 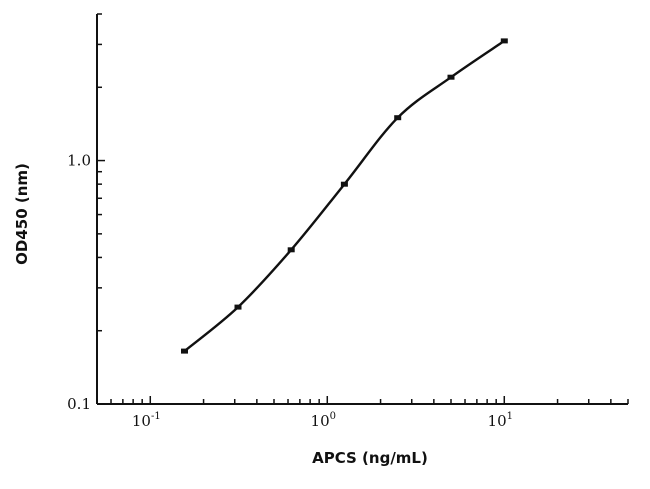 I want to click on x-tick-label: 10⁰, so click(x=323, y=420).